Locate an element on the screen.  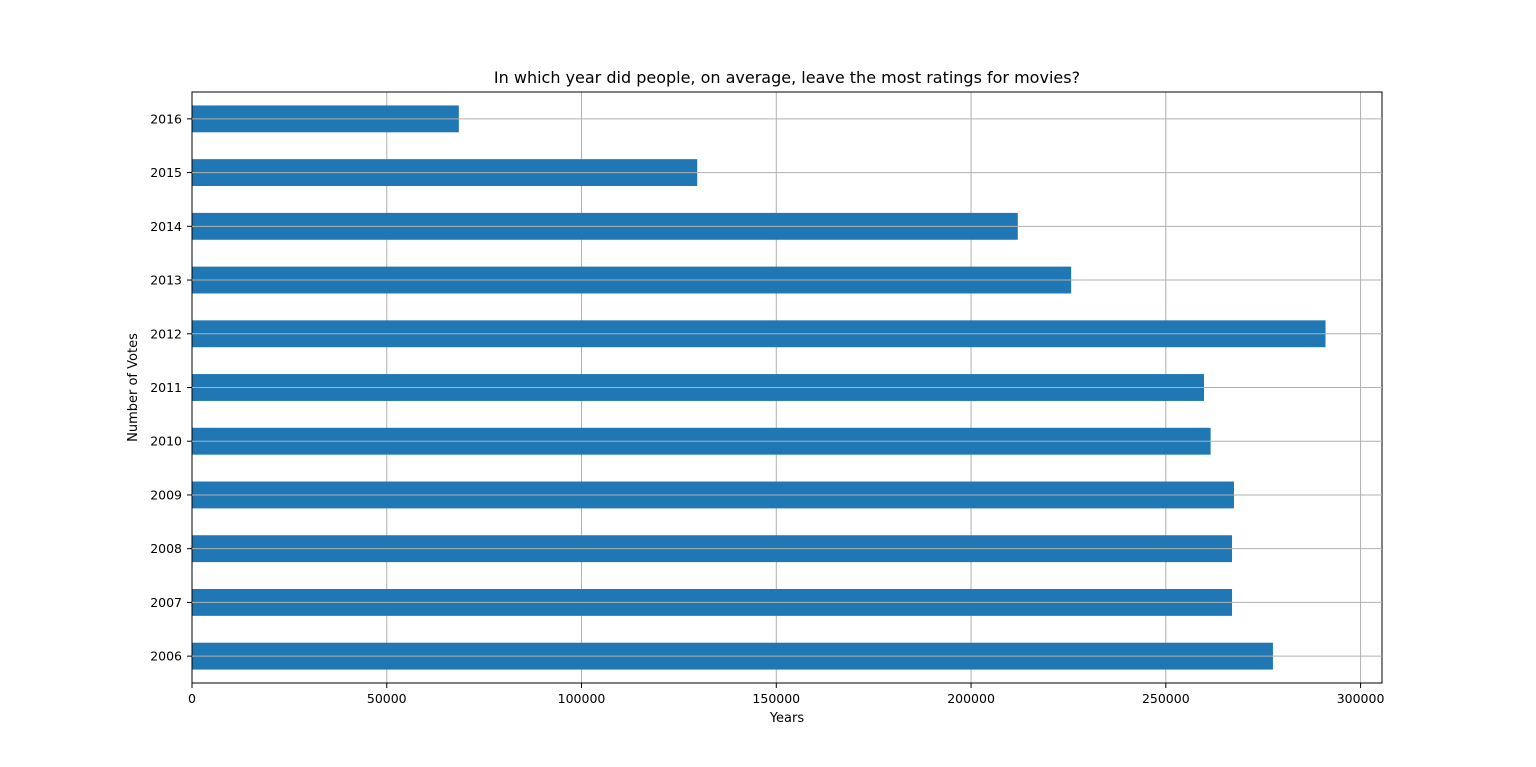
y-tick-label: 2006 is located at coordinates (166, 656).